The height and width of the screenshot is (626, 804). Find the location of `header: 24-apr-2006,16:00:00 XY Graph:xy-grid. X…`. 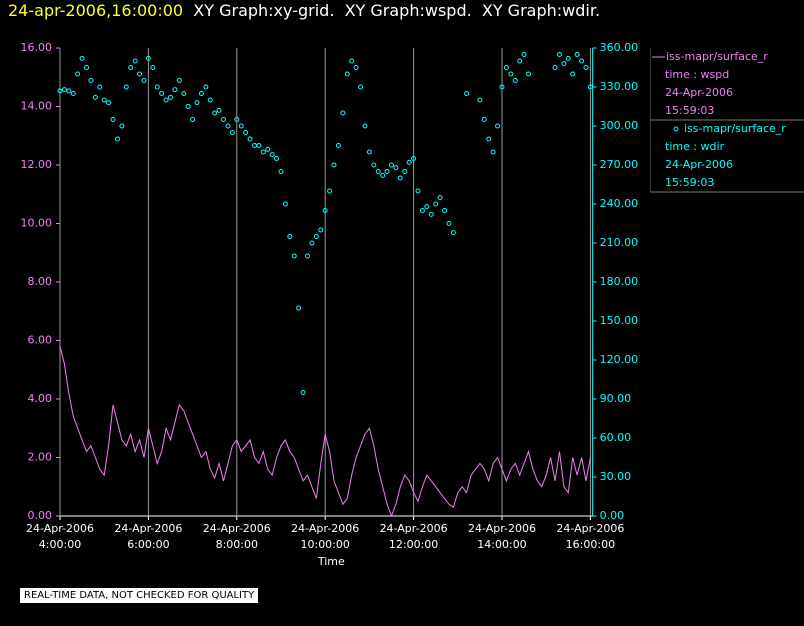

header: 24-apr-2006,16:00:00 XY Graph:xy-grid. X… is located at coordinates (304, 10).